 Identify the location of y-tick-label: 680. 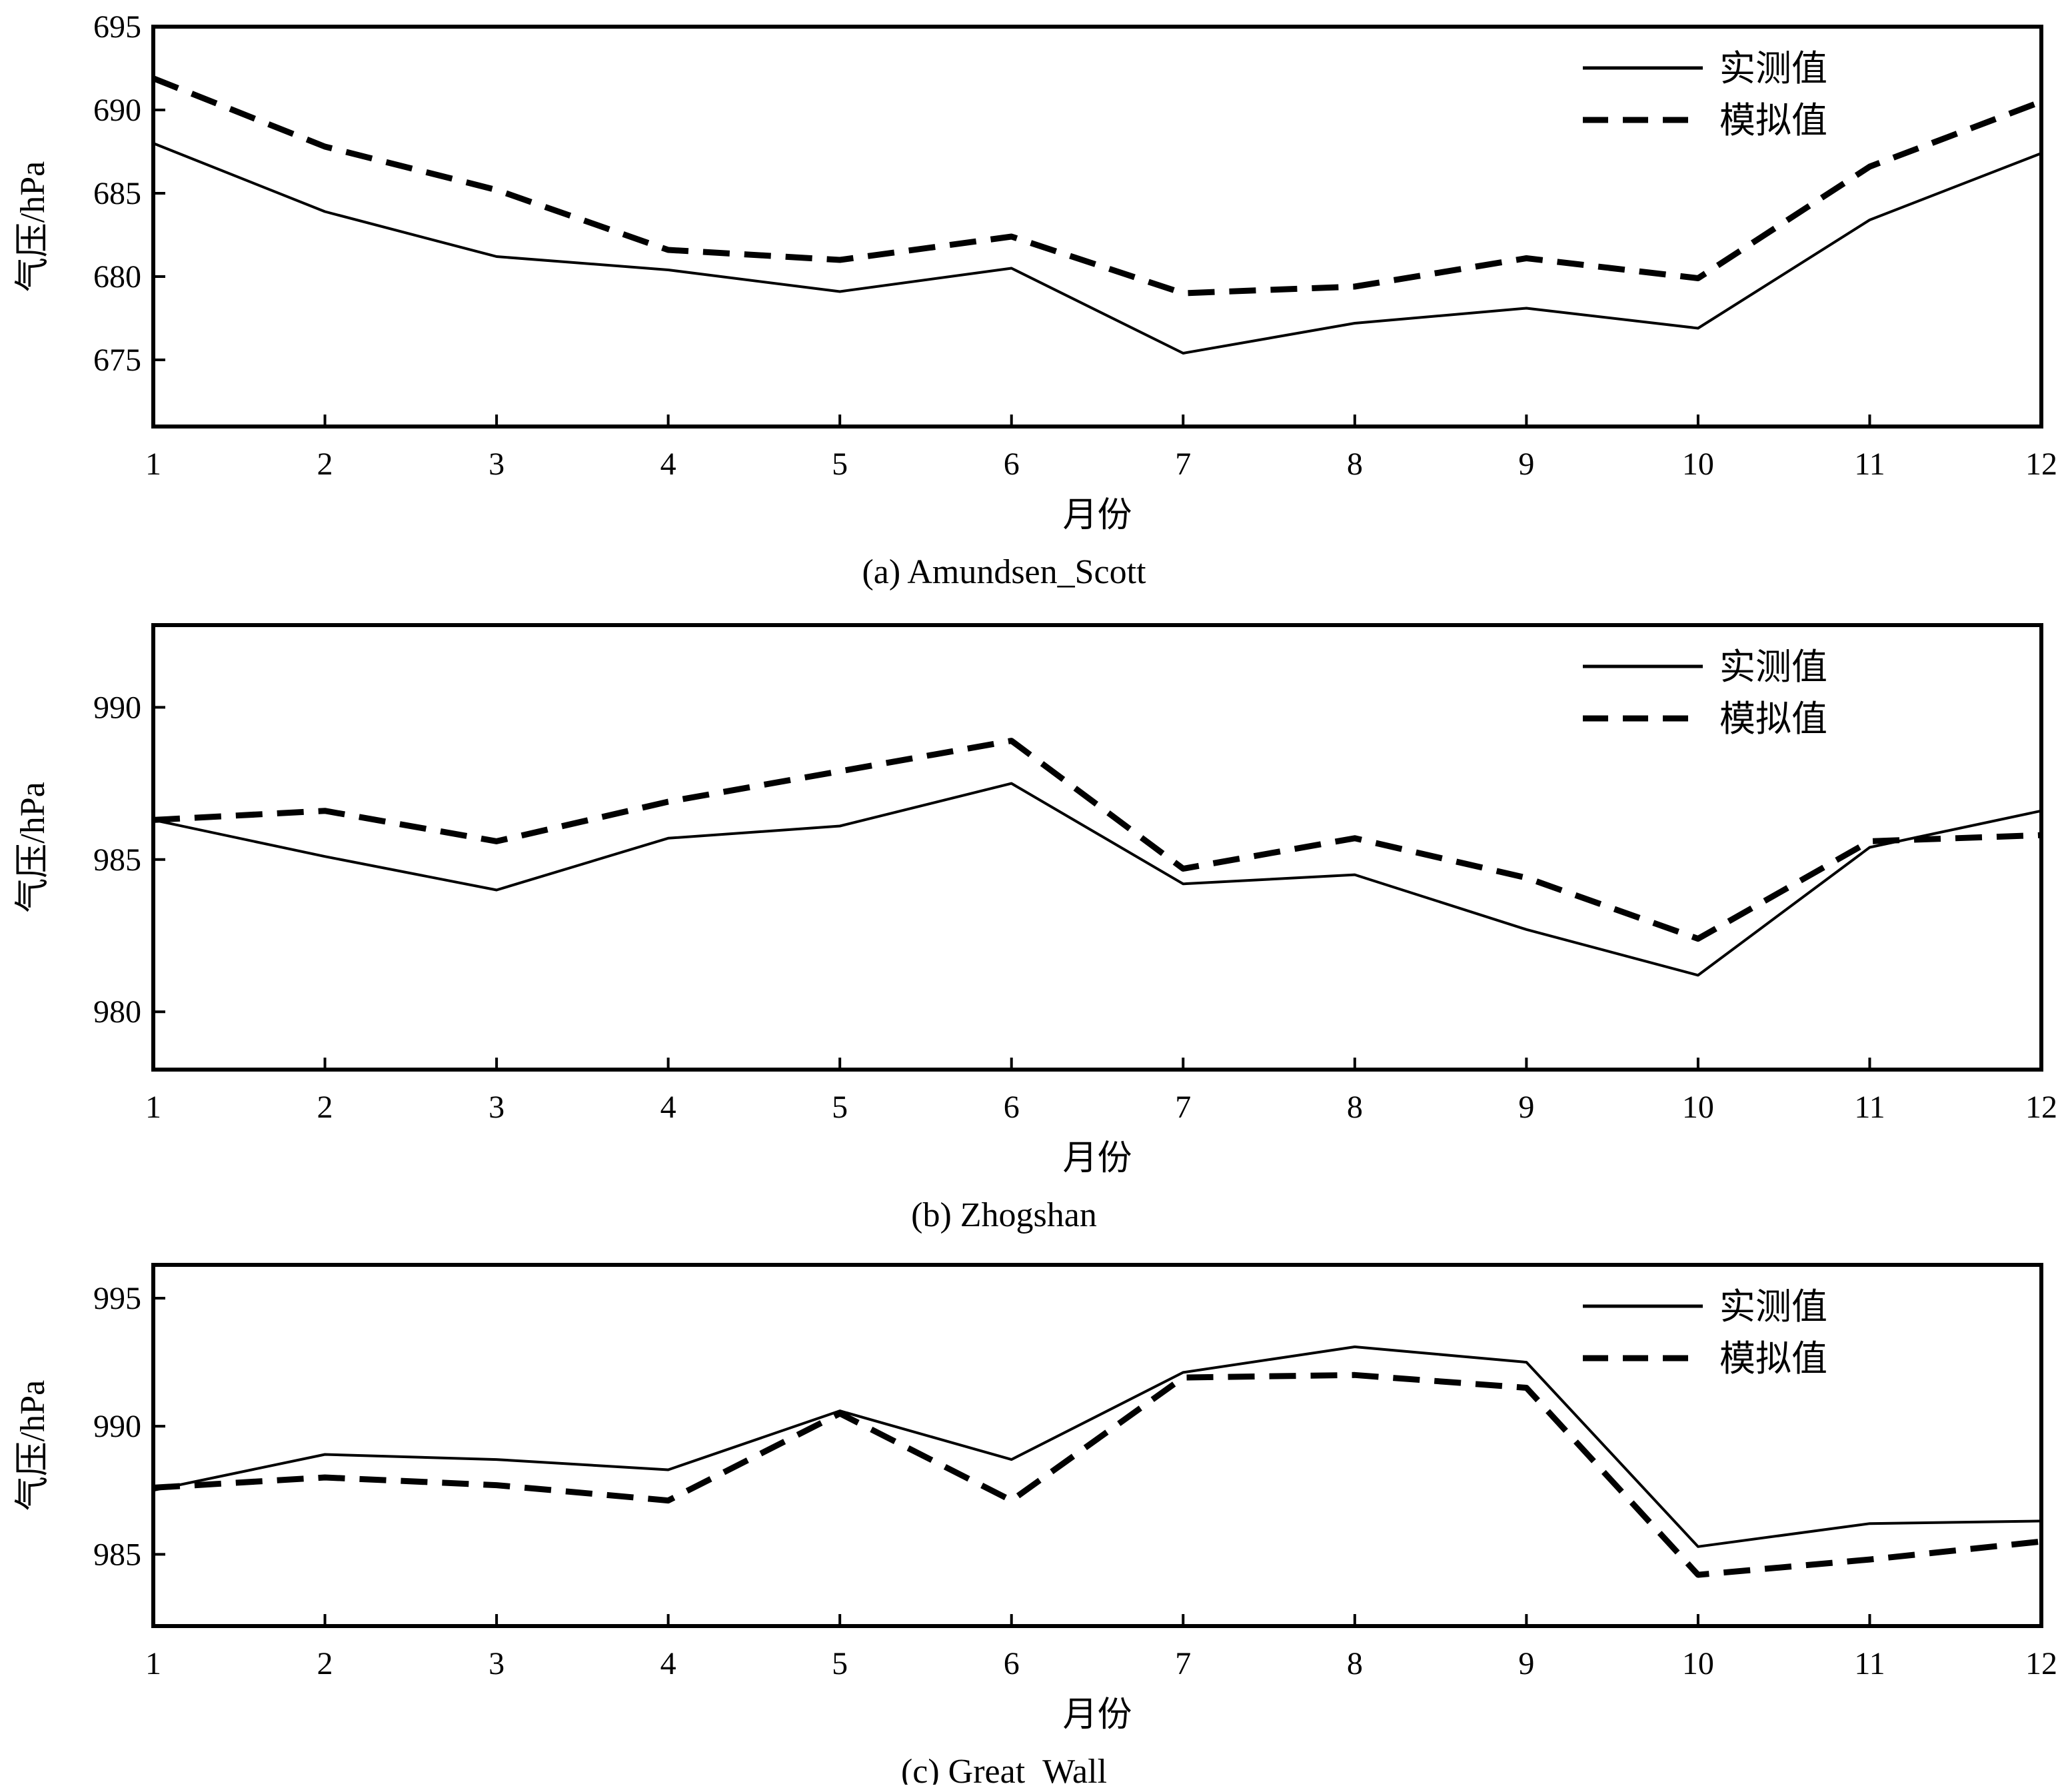
(117, 277).